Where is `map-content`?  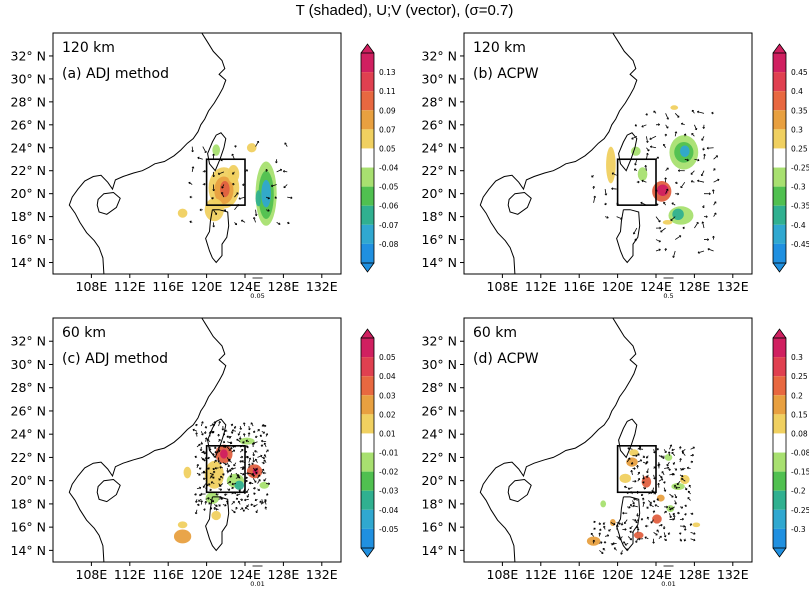
map-content is located at coordinates (180, 153).